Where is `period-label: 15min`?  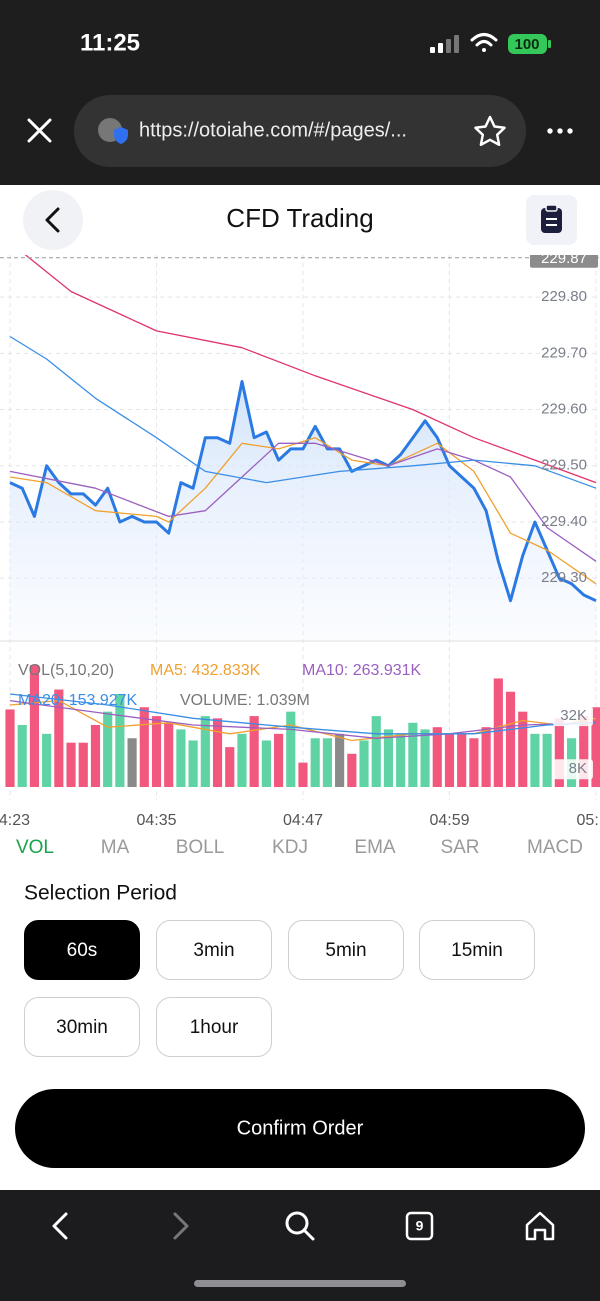 period-label: 15min is located at coordinates (477, 950).